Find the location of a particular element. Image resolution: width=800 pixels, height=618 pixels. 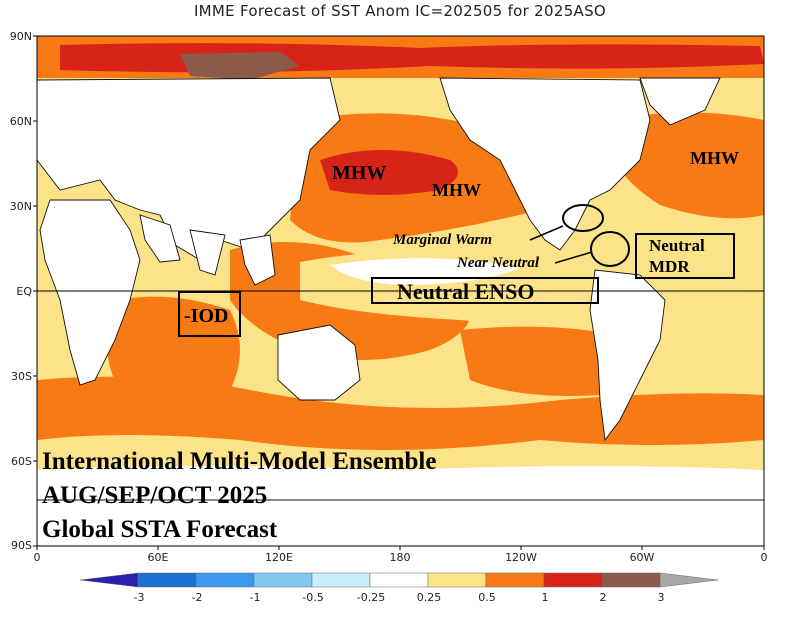

mhw-nw-pacific-label: MHW is located at coordinates (359, 173).